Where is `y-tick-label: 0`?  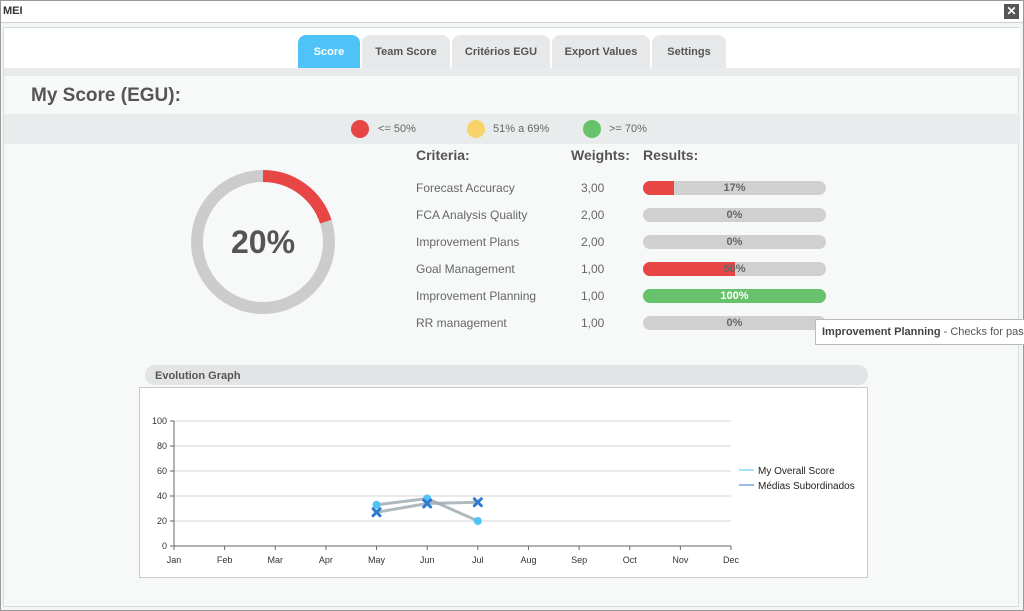
y-tick-label: 0 is located at coordinates (164, 546).